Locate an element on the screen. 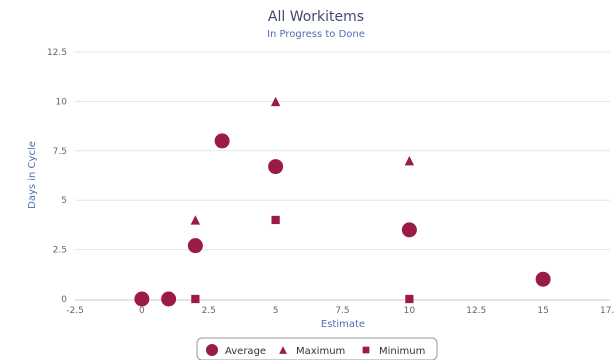 This screenshot has height=360, width=615. series-minimum is located at coordinates (302, 259).